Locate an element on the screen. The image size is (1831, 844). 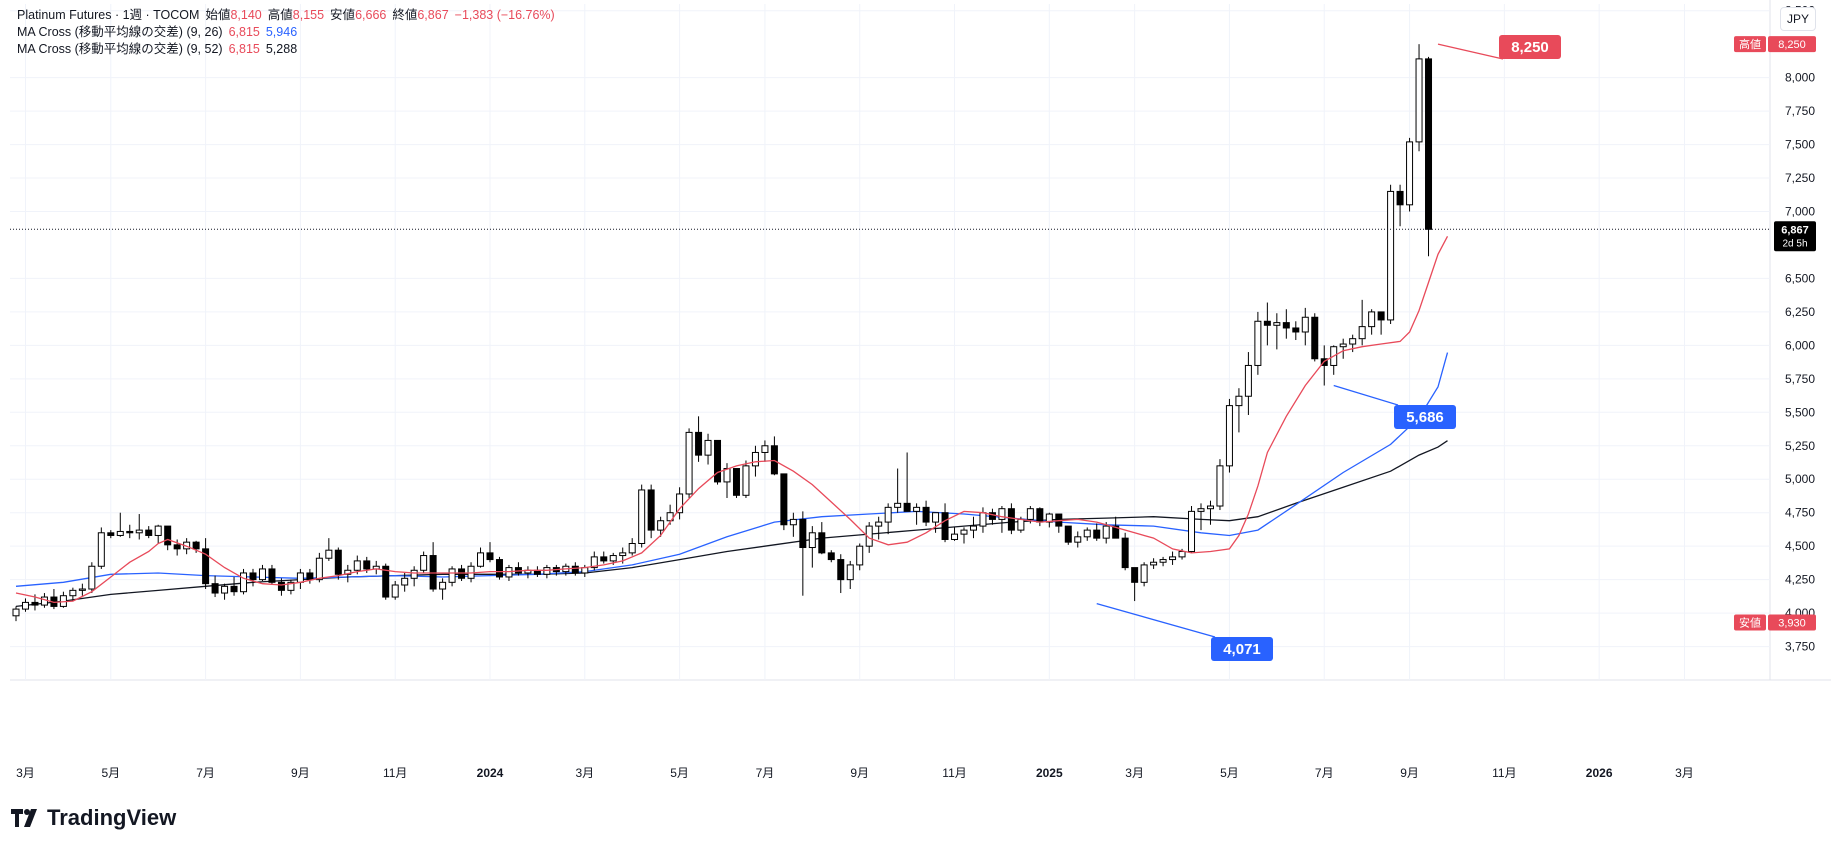
low-callout-text: 4,071 is located at coordinates (1242, 649).